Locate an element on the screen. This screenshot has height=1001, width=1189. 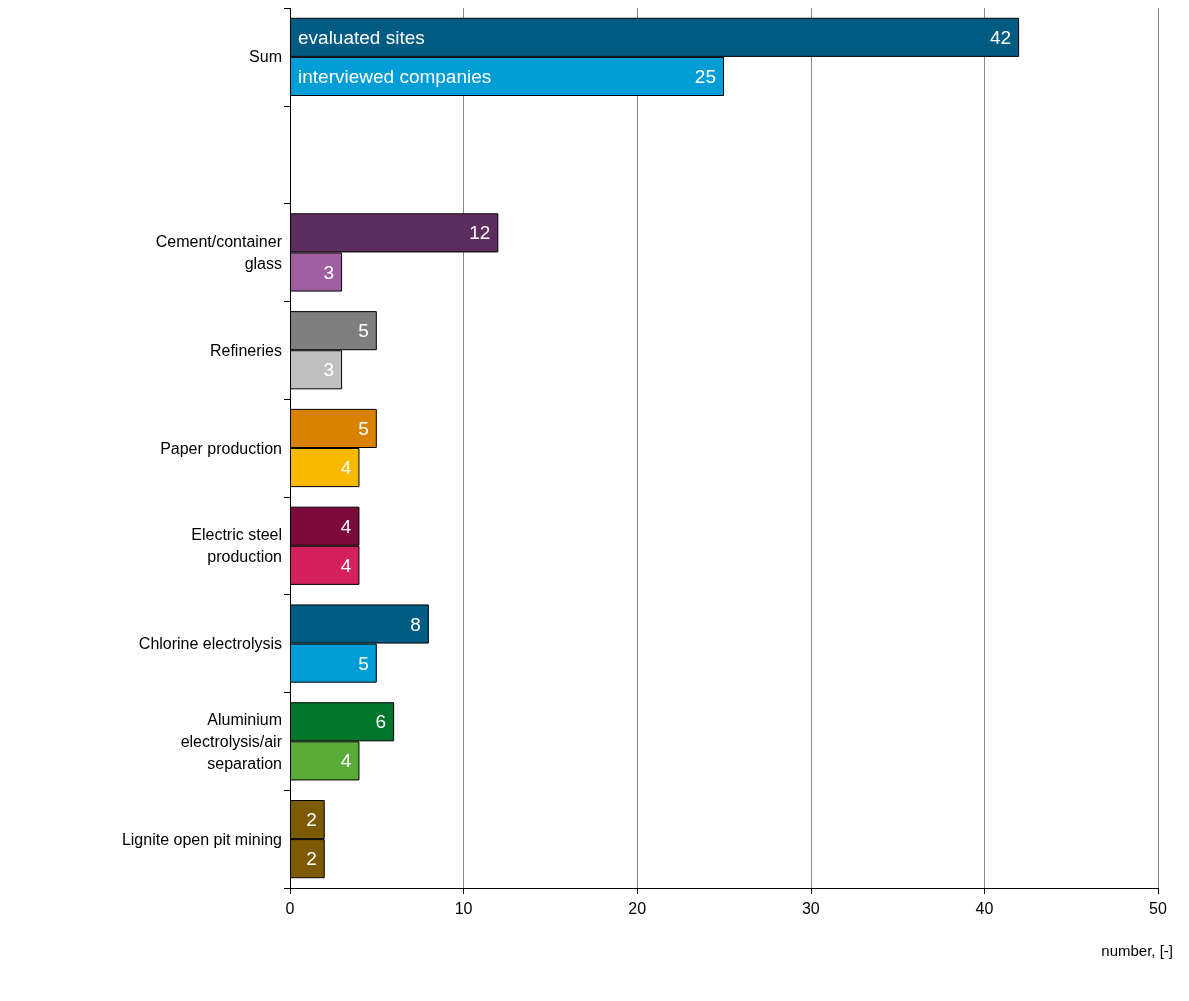
x-tick-label: 50 is located at coordinates (1158, 908).